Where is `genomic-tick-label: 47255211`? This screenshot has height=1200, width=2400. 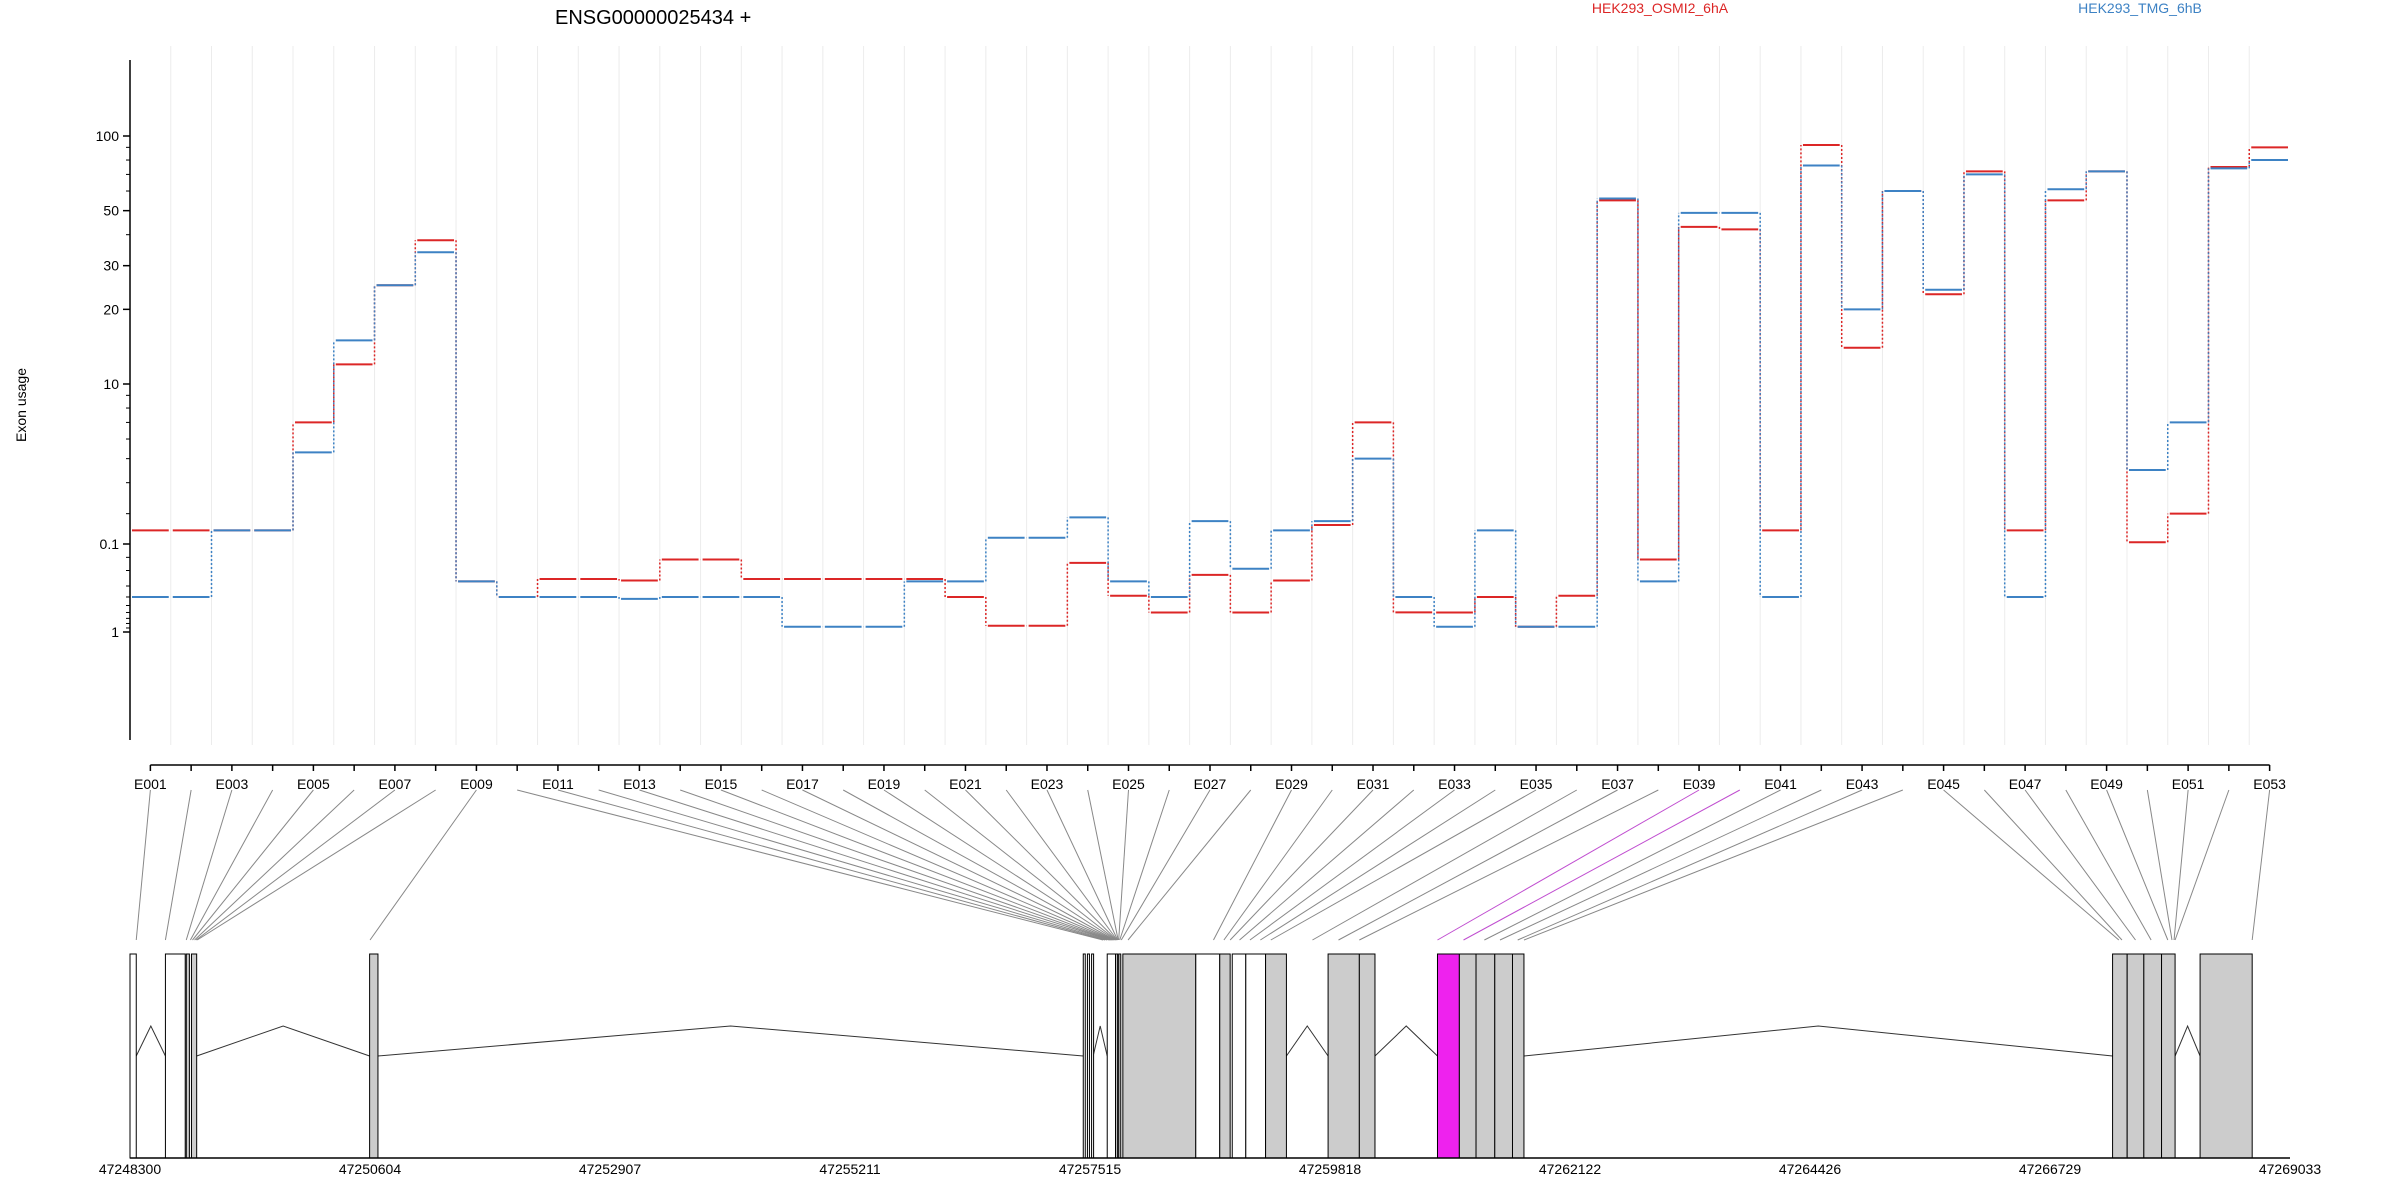
genomic-tick-label: 47255211 is located at coordinates (849, 1169).